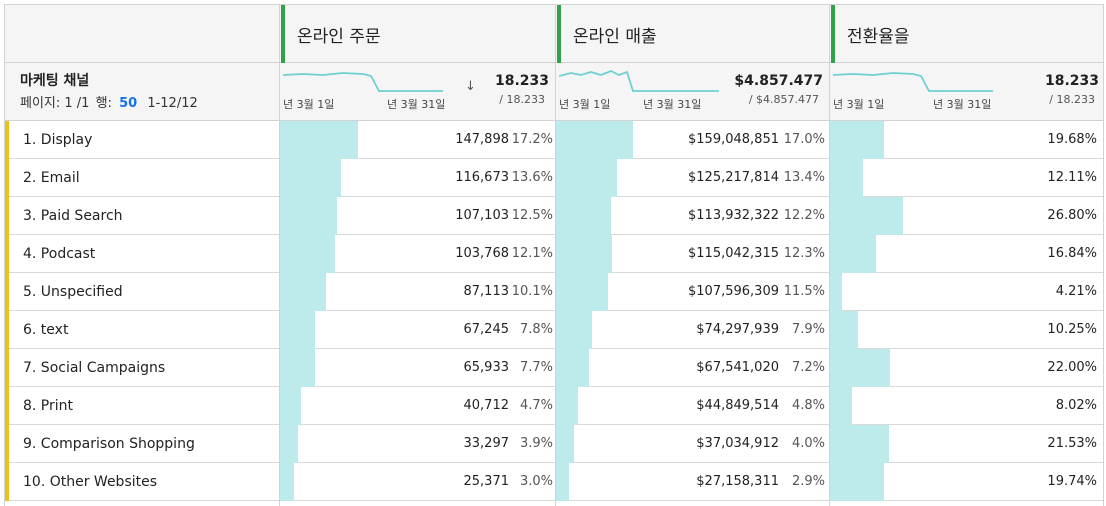 The height and width of the screenshot is (506, 1106). What do you see at coordinates (966, 92) in the screenshot?
I see `summary-cell-conversion: 년 3월 1일 년 3월 31일 18.233 / 18.233` at bounding box center [966, 92].